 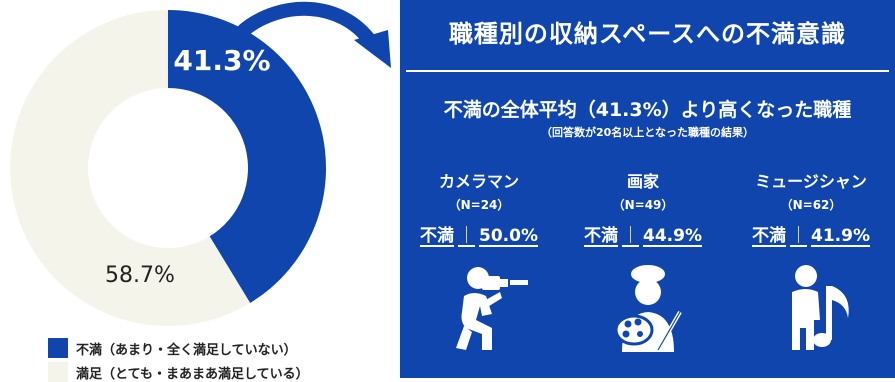 I want to click on rate-value: 41.9%, so click(x=840, y=236).